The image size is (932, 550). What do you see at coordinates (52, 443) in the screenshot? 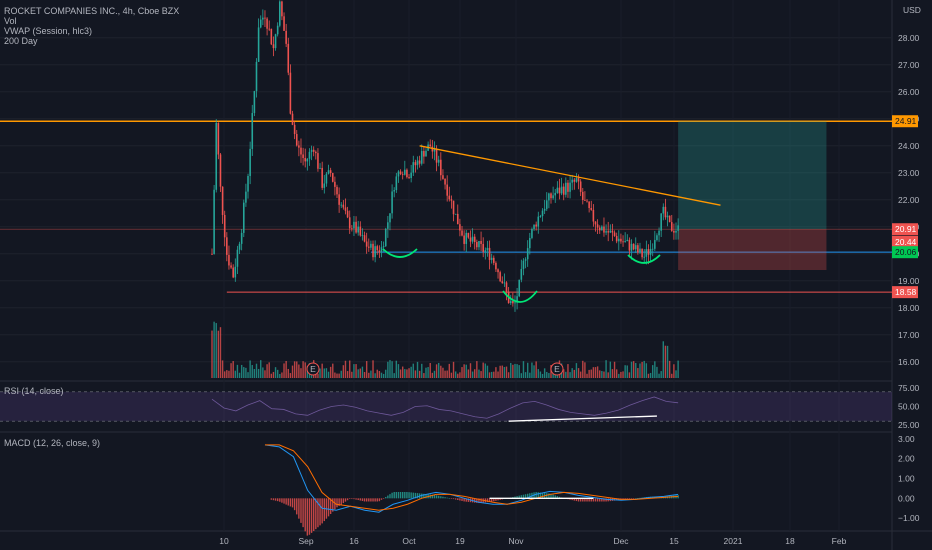
I see `macd-legend: MACD (12, 26, close, 9)` at bounding box center [52, 443].